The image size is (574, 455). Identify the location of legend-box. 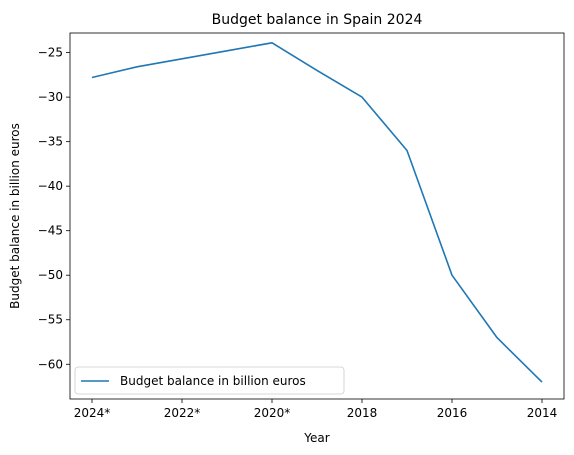
(209, 380).